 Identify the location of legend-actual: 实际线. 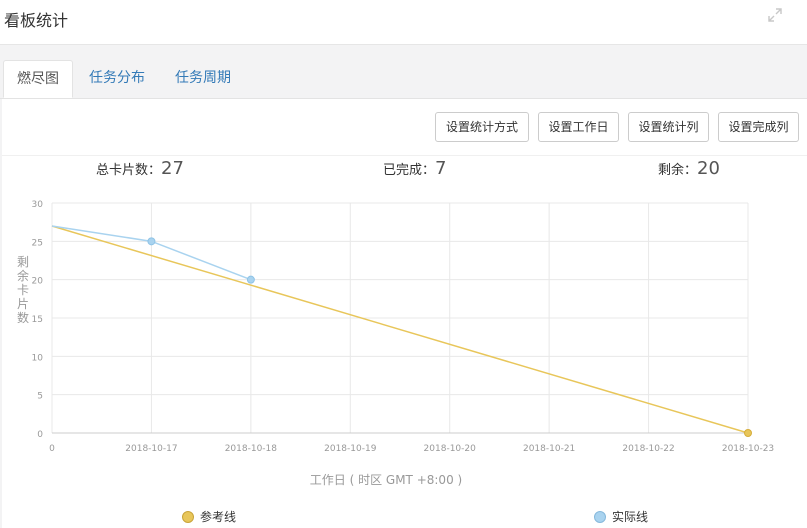
(621, 516).